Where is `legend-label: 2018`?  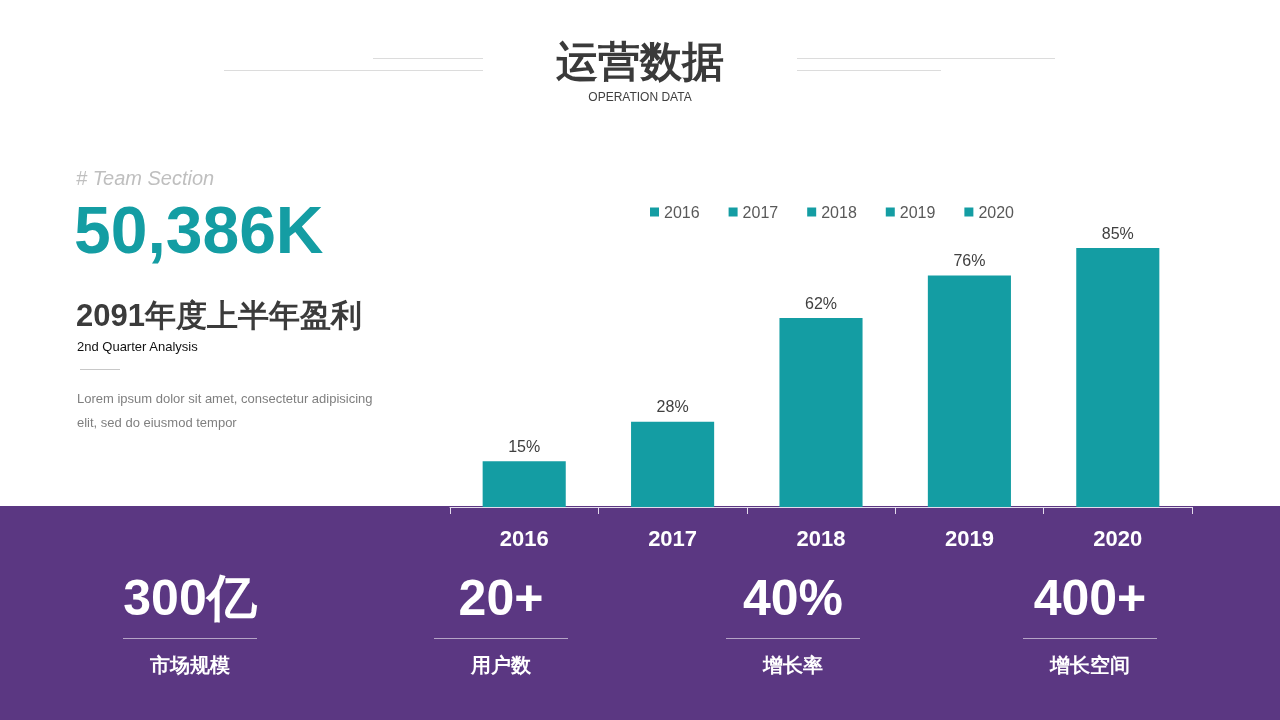 legend-label: 2018 is located at coordinates (839, 212).